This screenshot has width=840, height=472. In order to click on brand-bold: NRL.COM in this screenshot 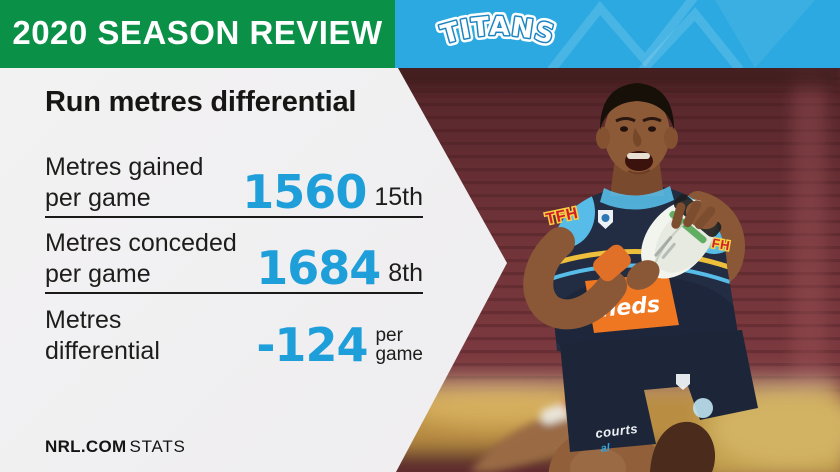, I will do `click(86, 446)`.